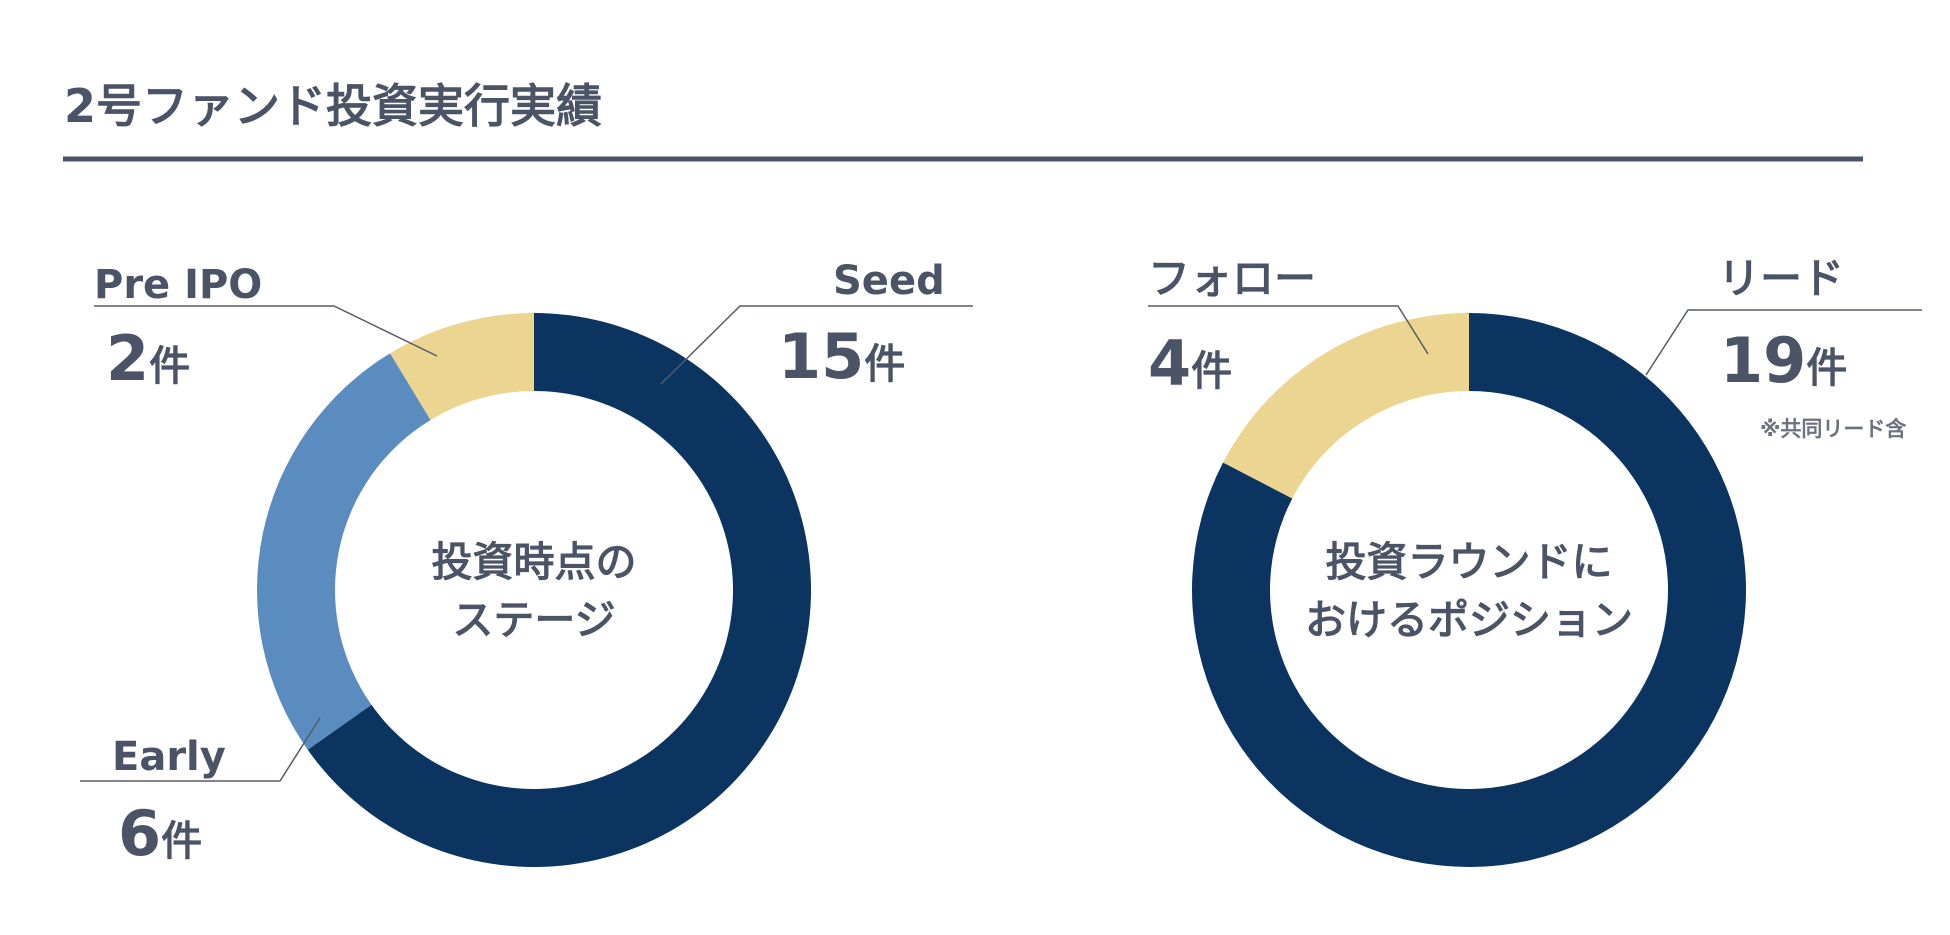 The image size is (1950, 935). I want to click on slice-label: Seed, so click(889, 281).